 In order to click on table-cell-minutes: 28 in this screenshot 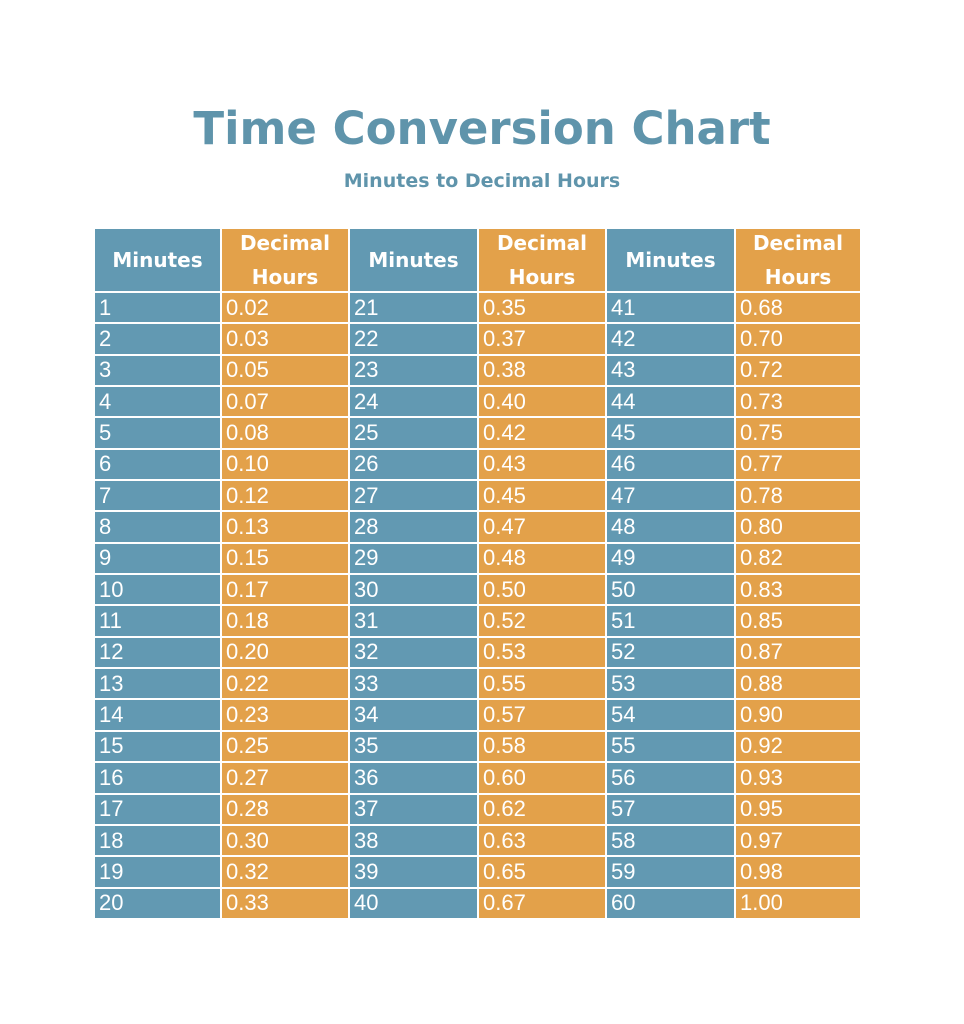, I will do `click(413, 528)`.